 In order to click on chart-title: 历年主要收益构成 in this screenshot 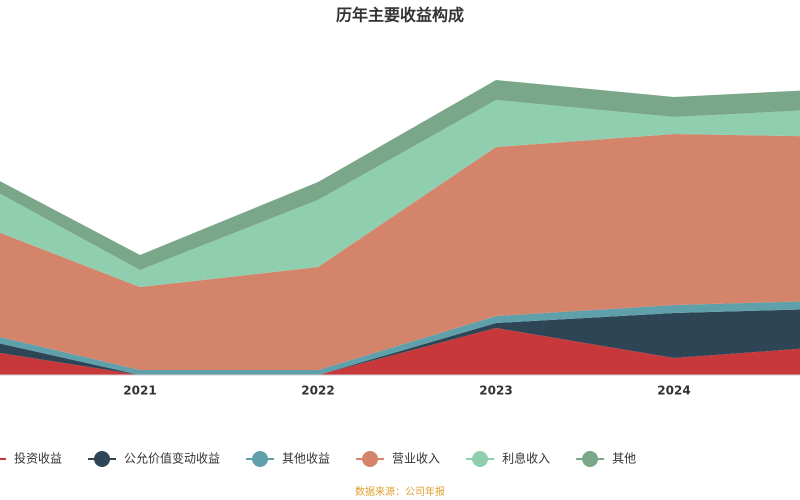, I will do `click(400, 15)`.